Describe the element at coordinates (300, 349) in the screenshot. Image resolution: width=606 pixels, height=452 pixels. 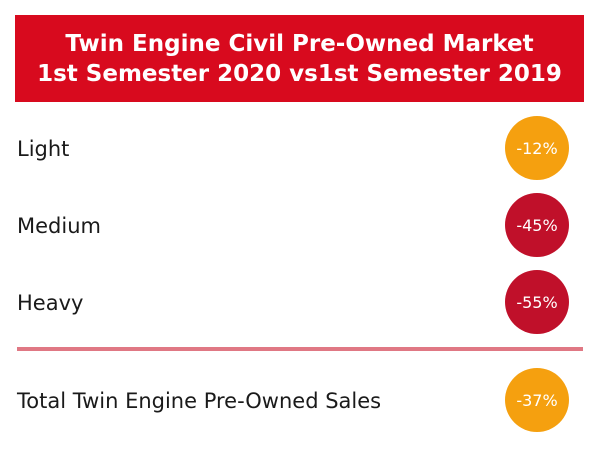
I see `divider` at that location.